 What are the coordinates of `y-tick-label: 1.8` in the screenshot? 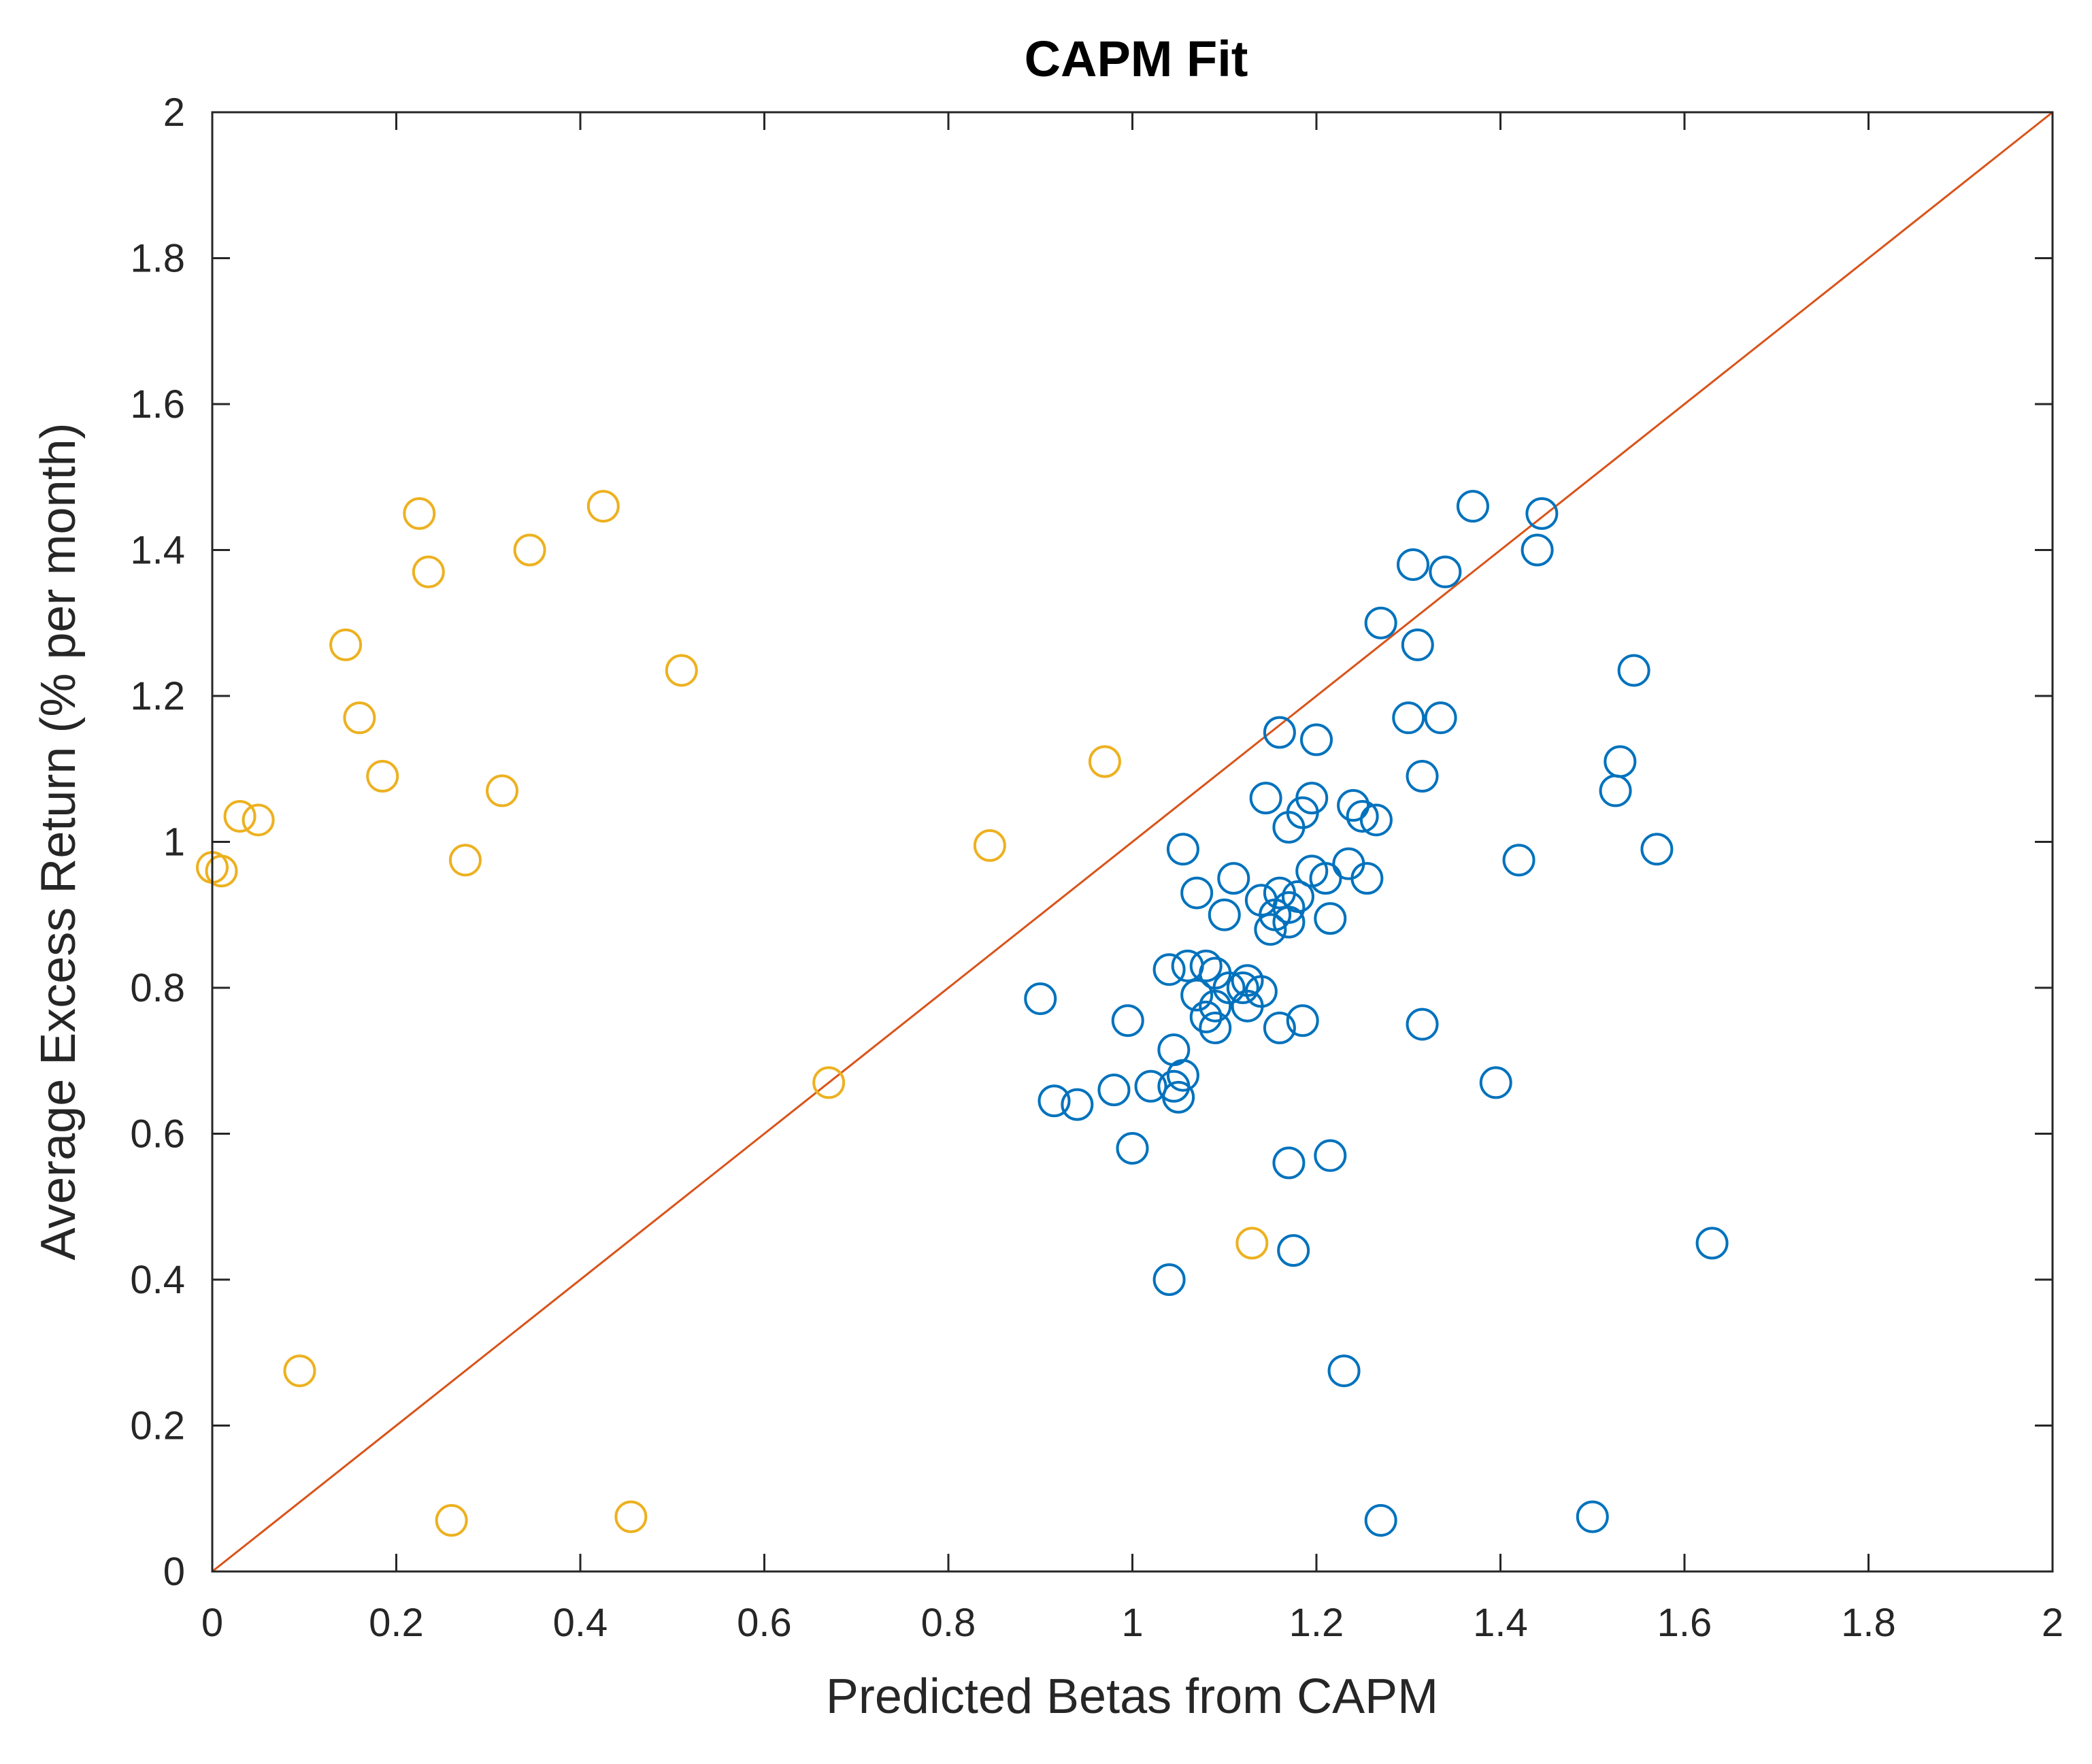 It's located at (157, 259).